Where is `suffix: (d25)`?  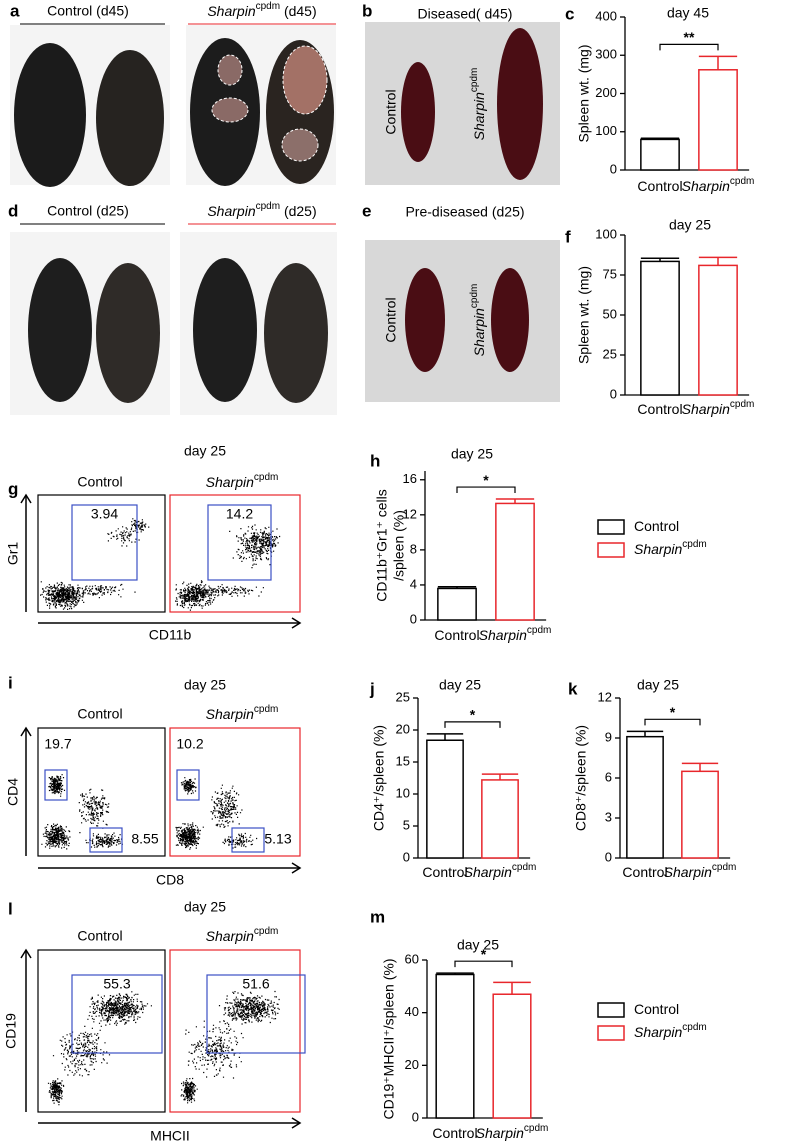 suffix: (d25) is located at coordinates (298, 211).